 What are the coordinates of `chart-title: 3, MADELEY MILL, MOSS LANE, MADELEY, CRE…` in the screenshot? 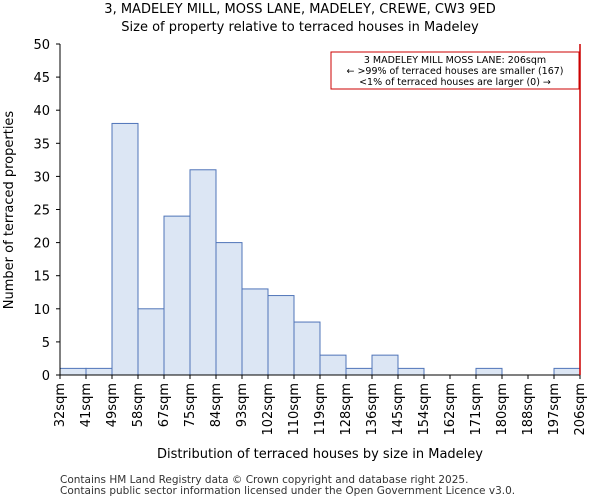 It's located at (300, 9).